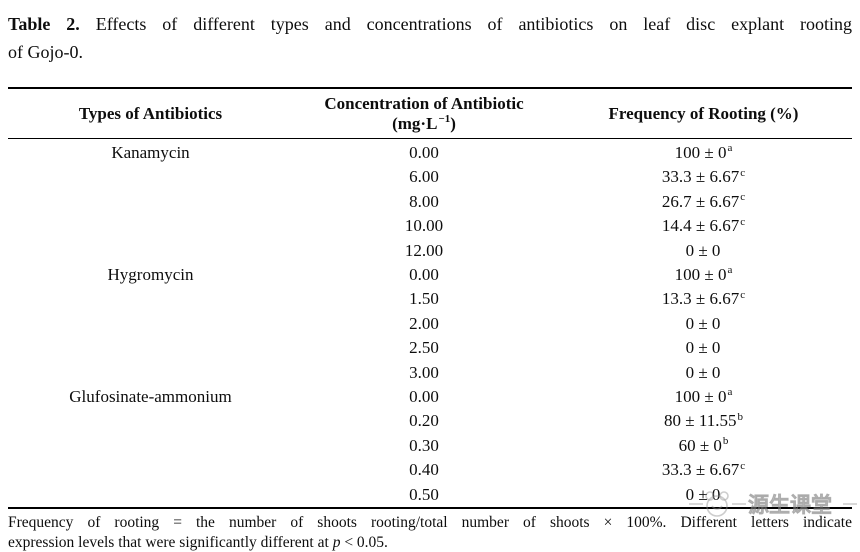 This screenshot has height=552, width=860. What do you see at coordinates (430, 226) in the screenshot?
I see `table-row: 10.00 14.4 ± 6.67c` at bounding box center [430, 226].